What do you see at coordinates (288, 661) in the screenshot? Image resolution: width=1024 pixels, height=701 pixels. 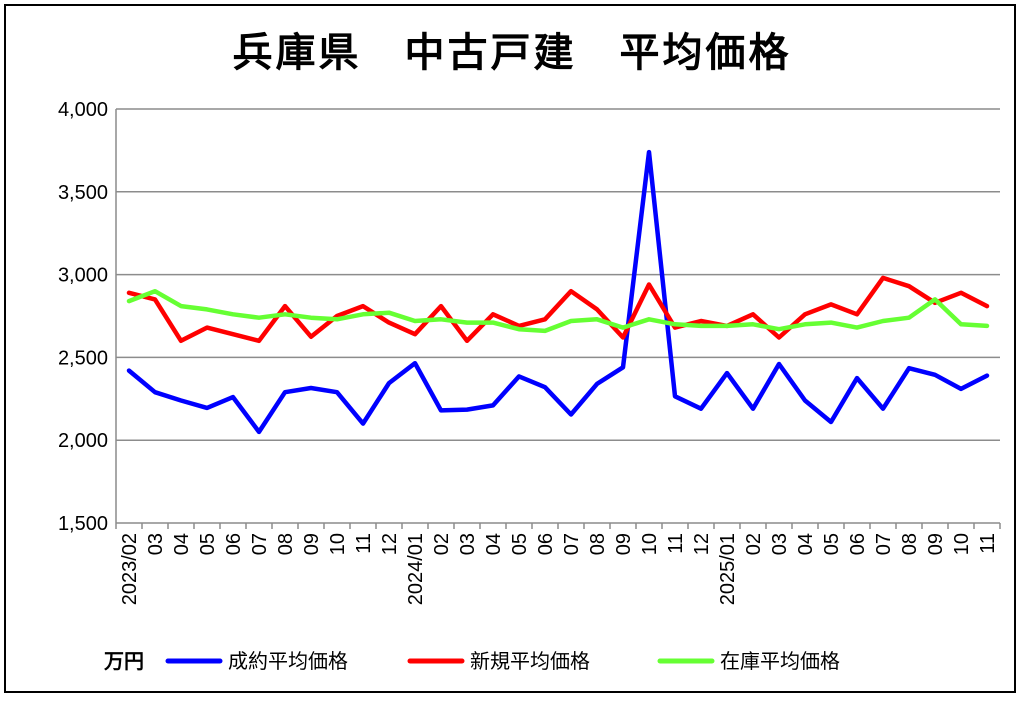 I see `legend-label: 成約平均価格` at bounding box center [288, 661].